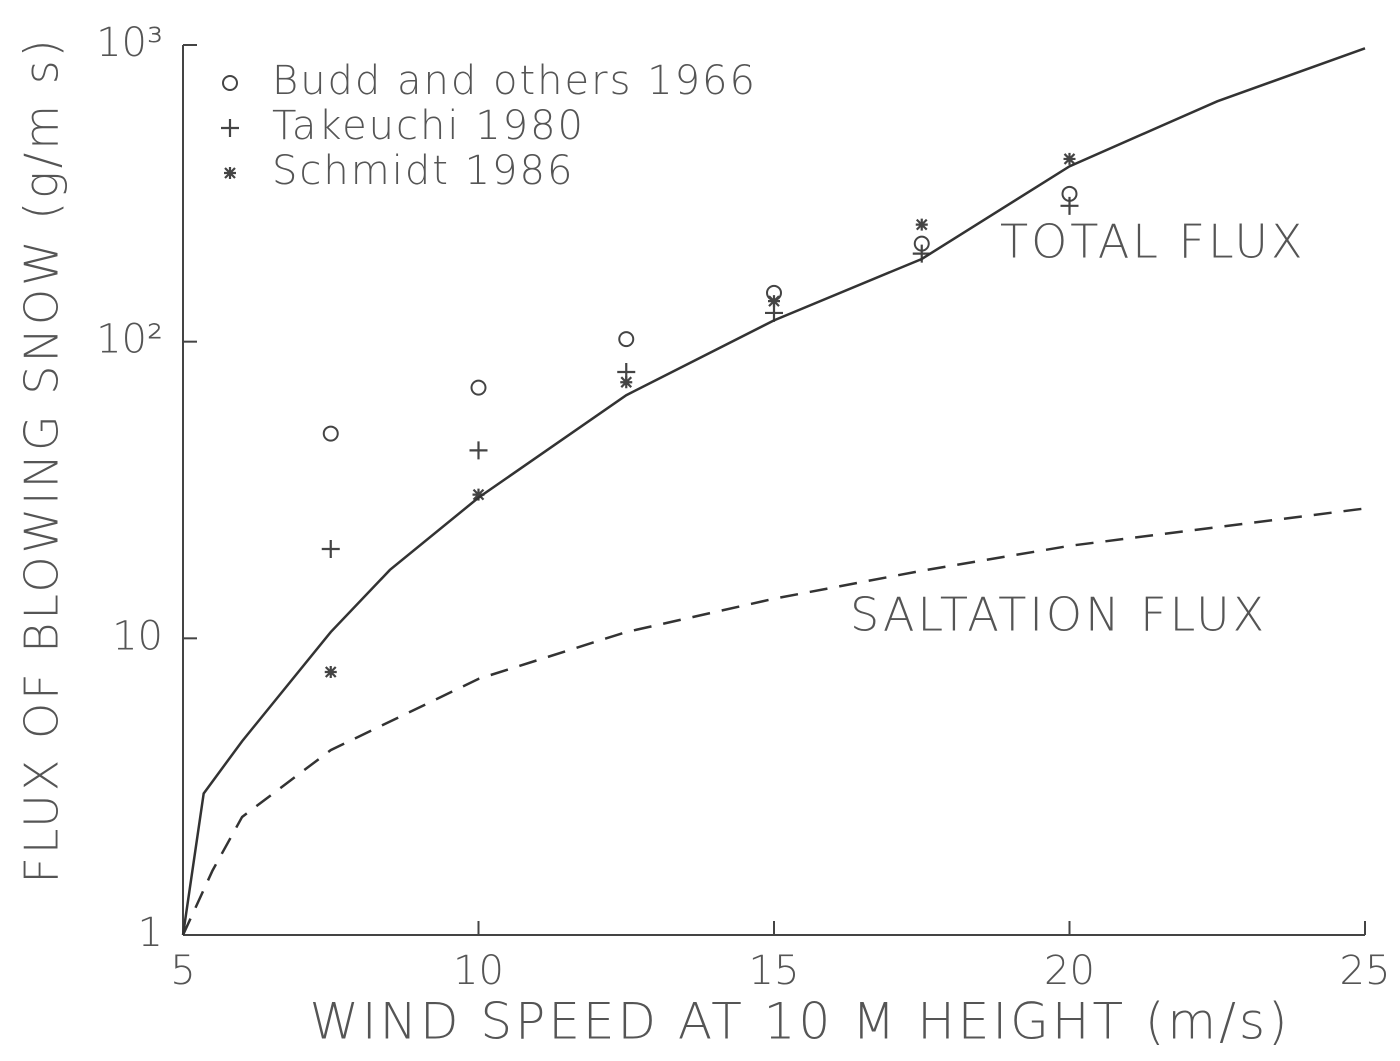 This screenshot has width=1400, height=1061. What do you see at coordinates (799, 1022) in the screenshot?
I see `x-axis-label: WIND SPEED AT 10 M HEIGHT (m/s)` at bounding box center [799, 1022].